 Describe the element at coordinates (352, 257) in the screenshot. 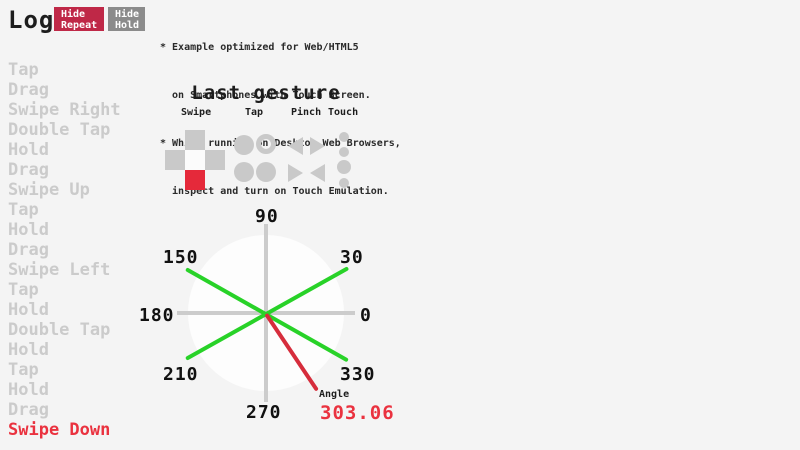

I see `compass-label-30: 30` at that location.